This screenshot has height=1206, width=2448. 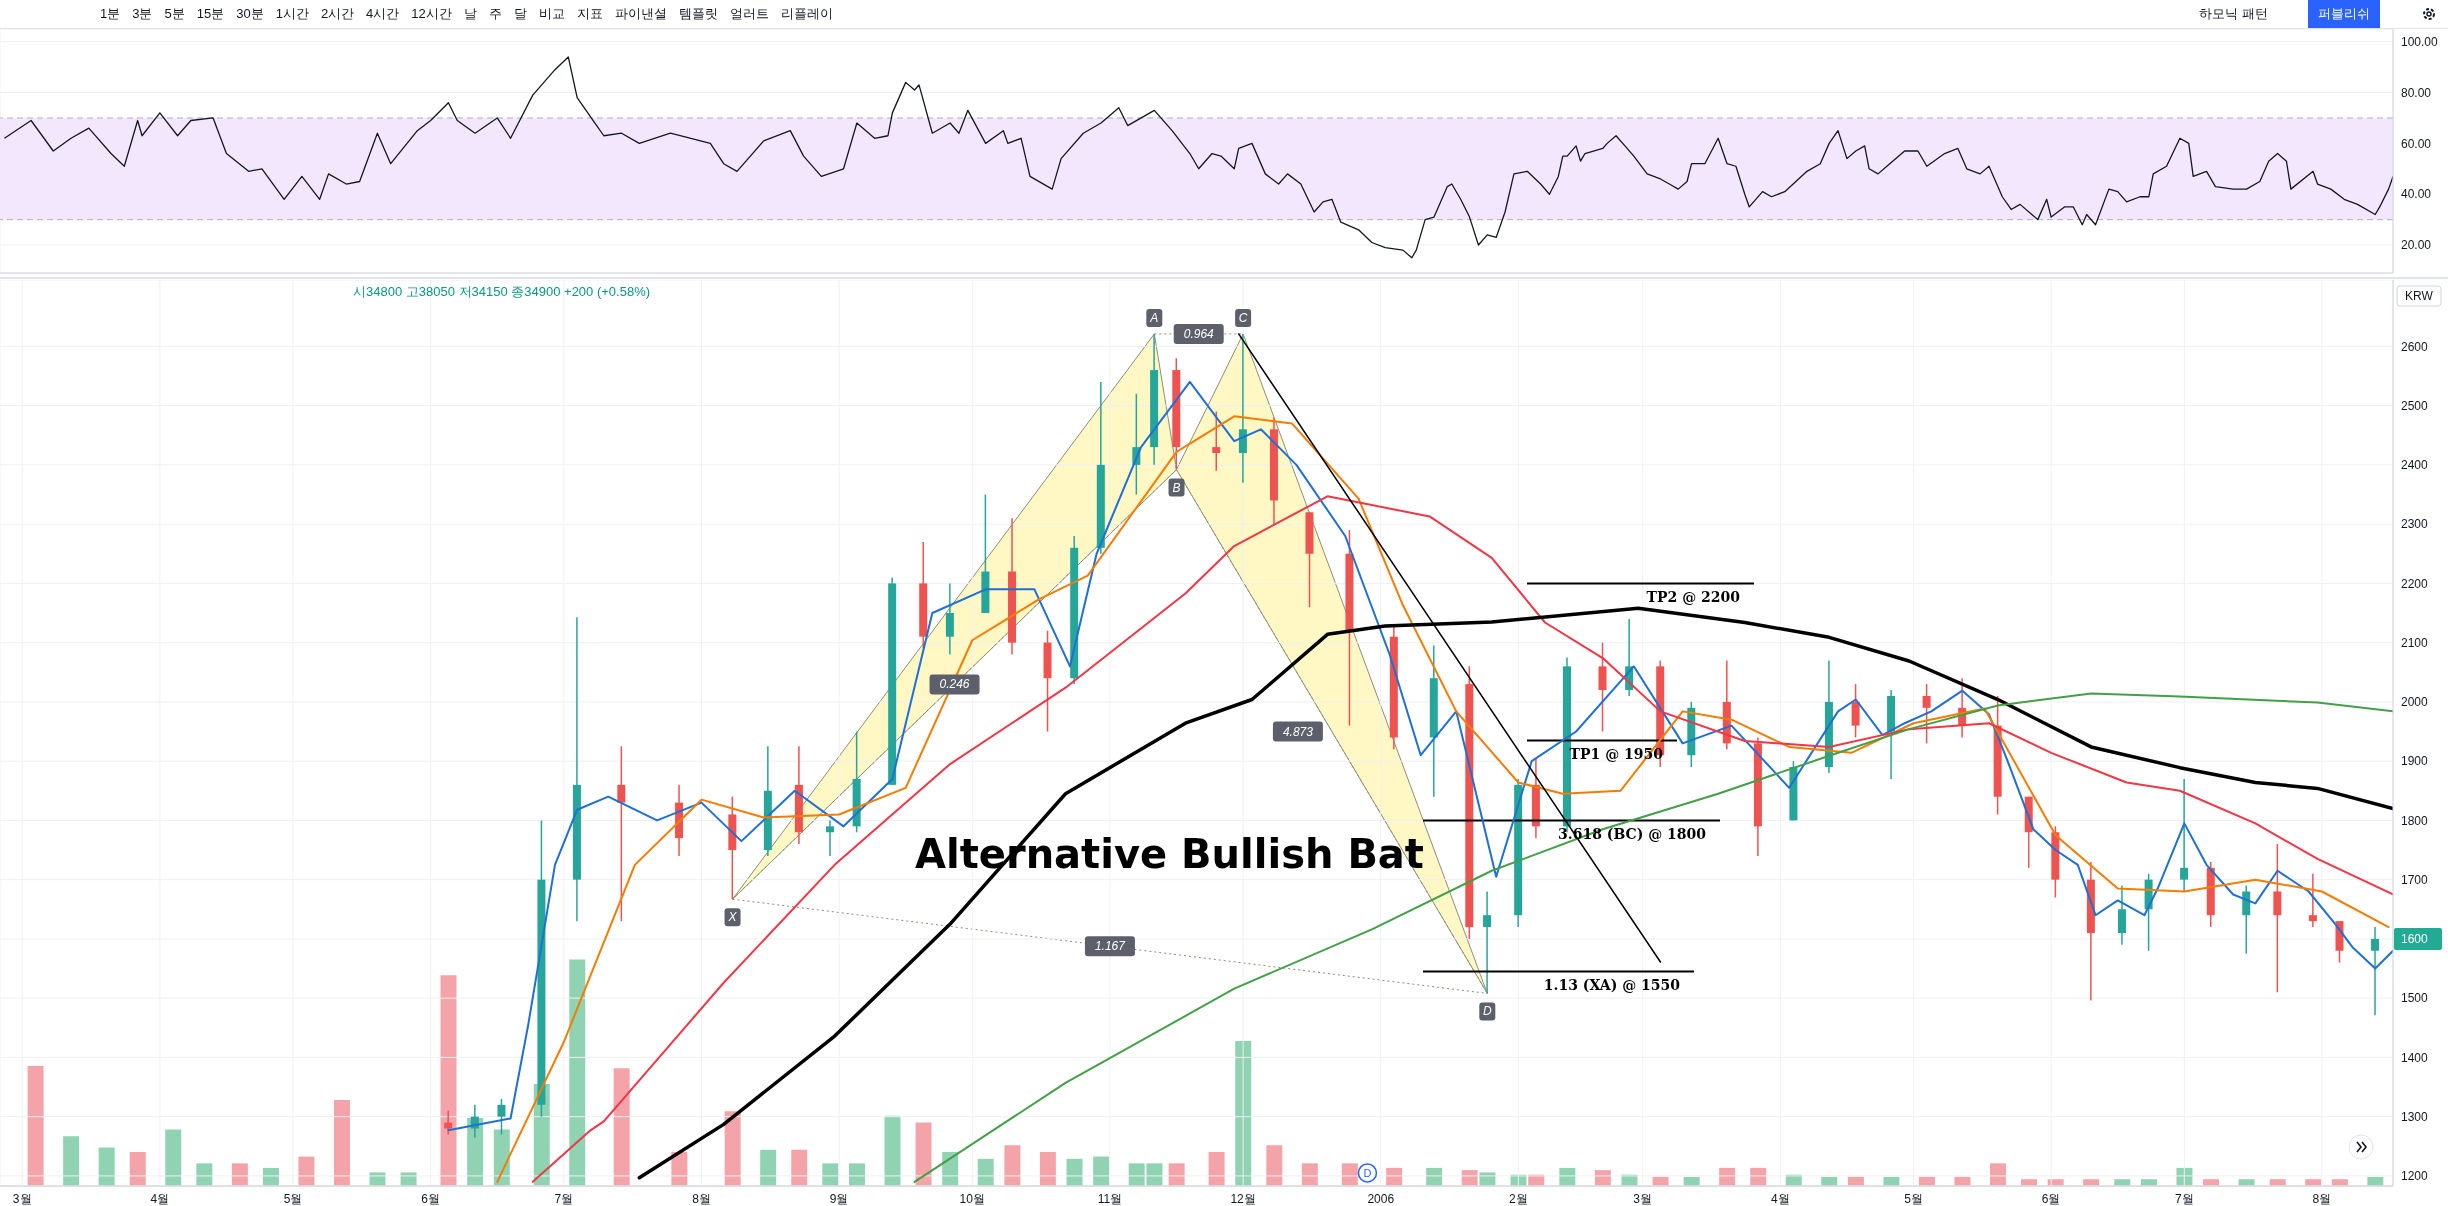 What do you see at coordinates (292, 14) in the screenshot?
I see `text: 1시간` at bounding box center [292, 14].